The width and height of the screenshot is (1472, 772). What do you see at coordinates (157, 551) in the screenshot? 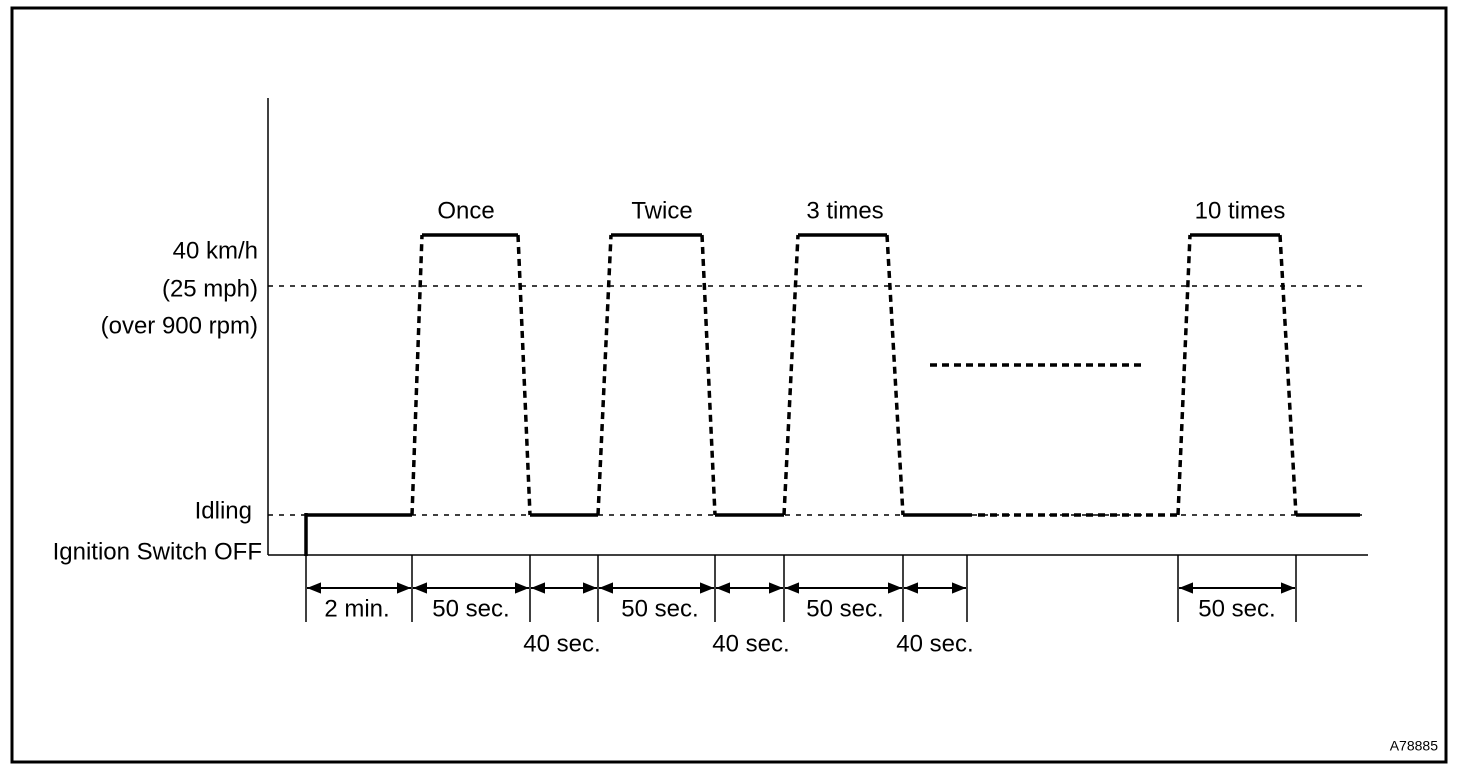
I see `ignition-label: Ignition Switch OFF` at bounding box center [157, 551].